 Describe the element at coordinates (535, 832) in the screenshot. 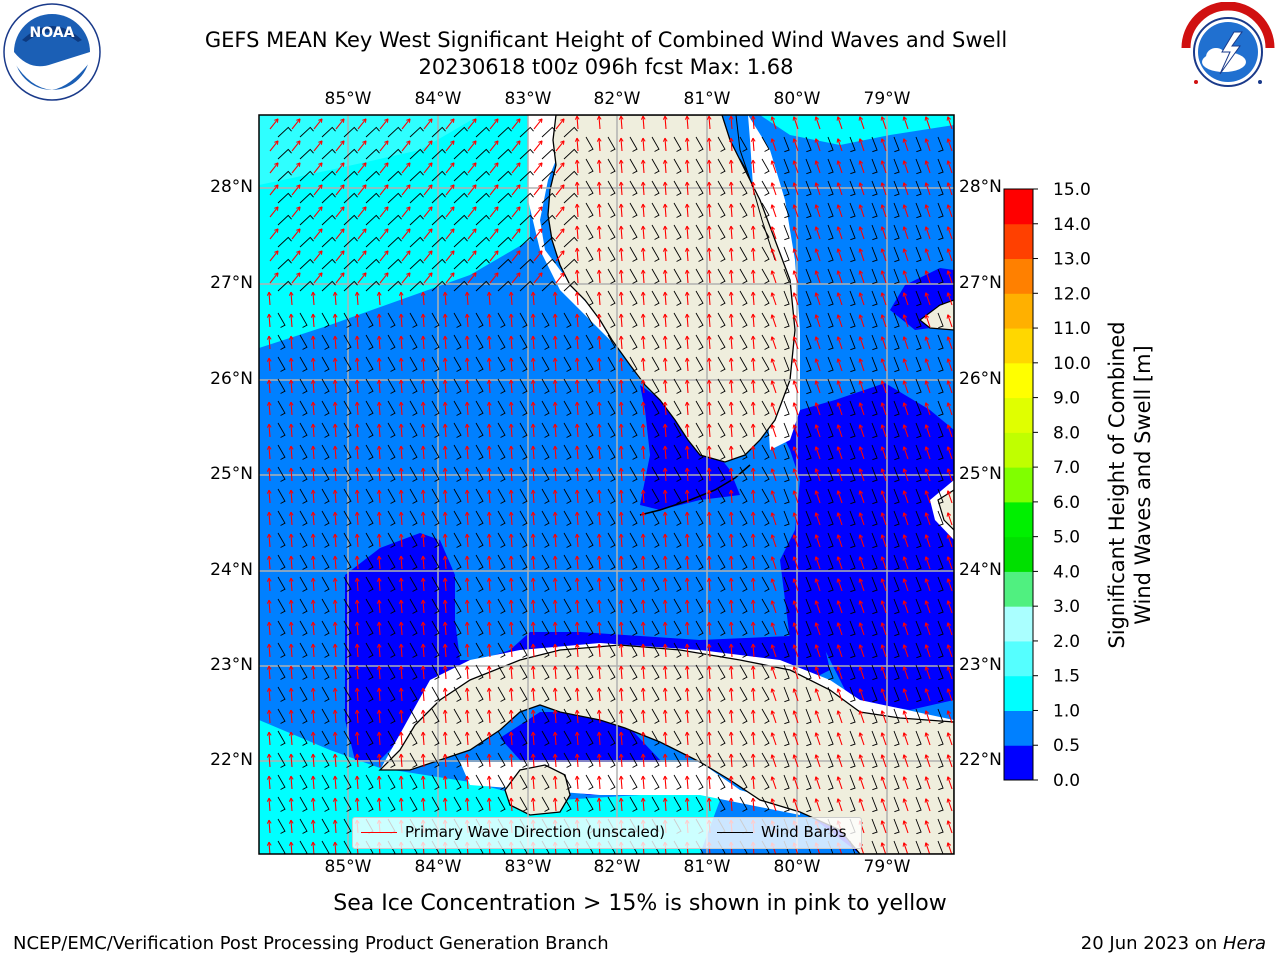

I see `legend-wave-label: Primary Wave Direction (unscaled)` at that location.